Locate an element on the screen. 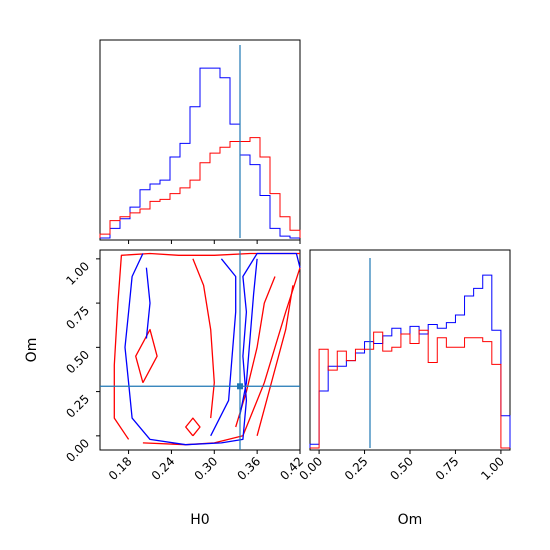  contour-frame is located at coordinates (200, 350).